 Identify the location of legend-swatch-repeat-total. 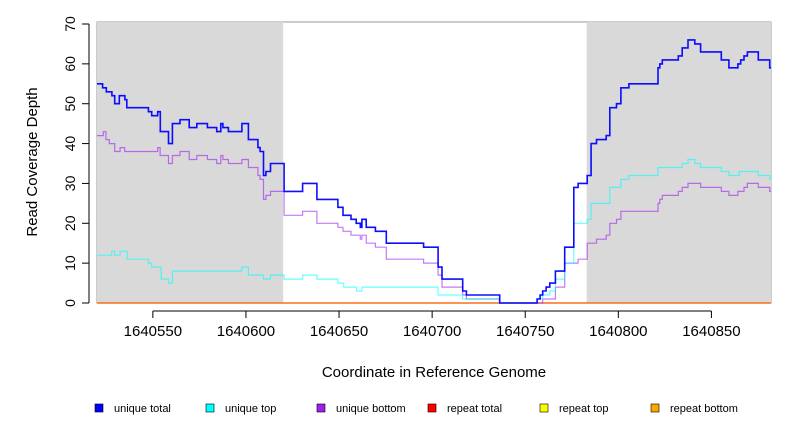
(432, 408).